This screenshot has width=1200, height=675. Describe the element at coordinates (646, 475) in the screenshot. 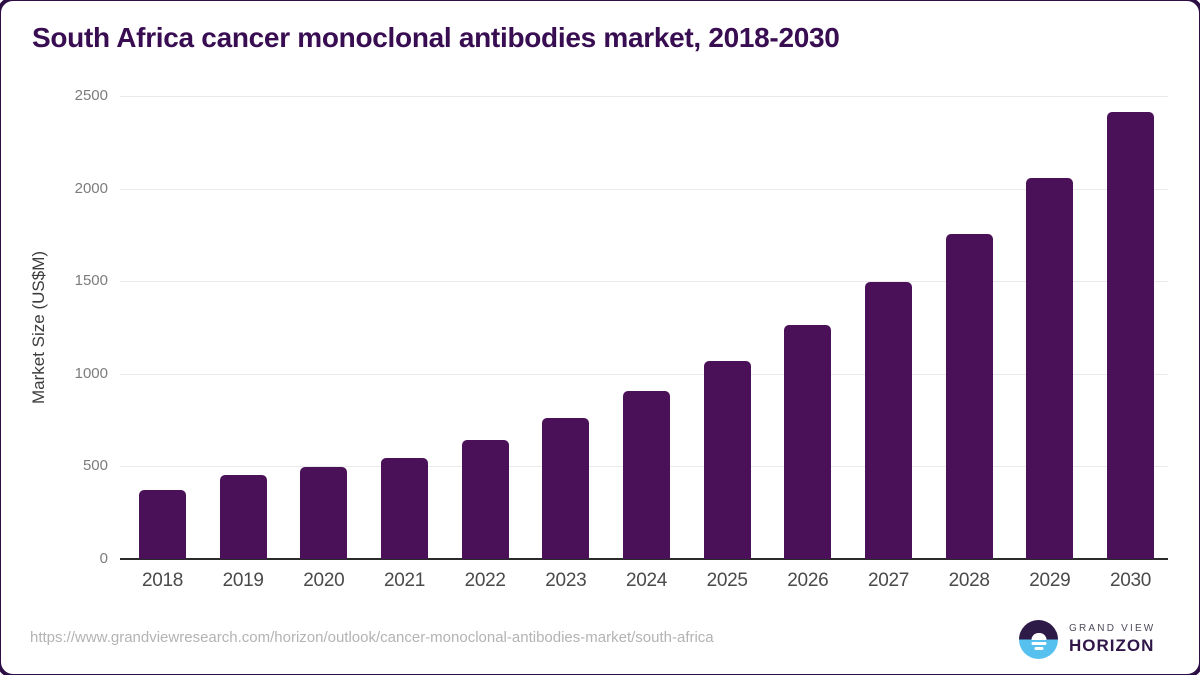

I see `bar-2024` at that location.